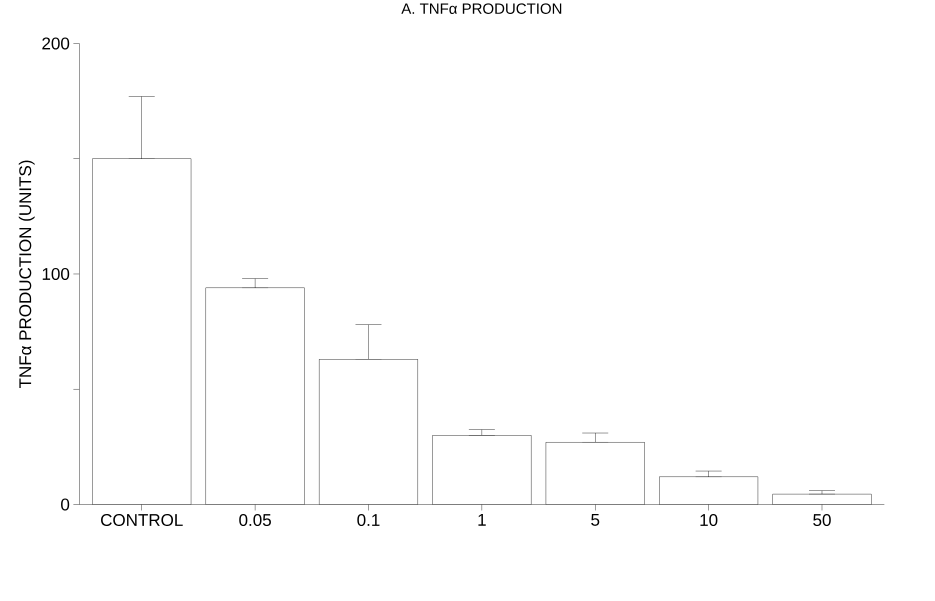 The width and height of the screenshot is (935, 601). Describe the element at coordinates (56, 274) in the screenshot. I see `y-tick-label: 100` at that location.